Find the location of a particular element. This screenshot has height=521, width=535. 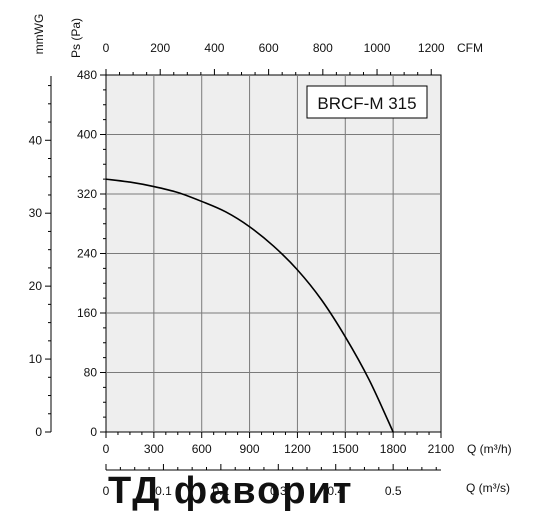

y-tick-label-ps: 80 is located at coordinates (91, 373).